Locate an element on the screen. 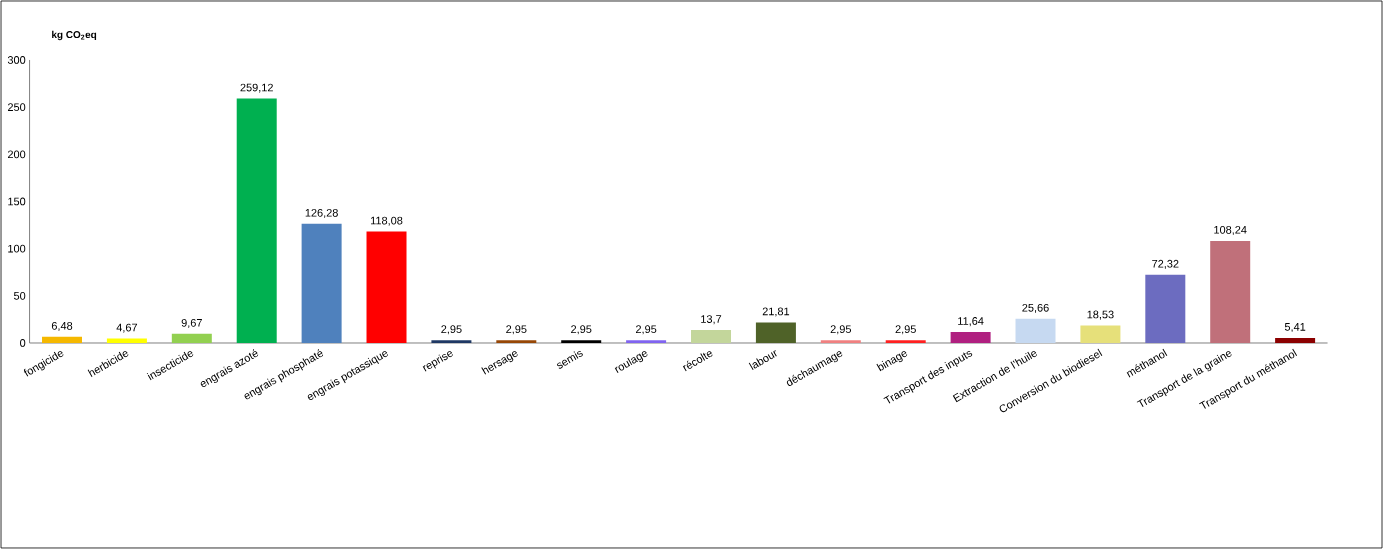  data-label: 118,08 is located at coordinates (386, 221).